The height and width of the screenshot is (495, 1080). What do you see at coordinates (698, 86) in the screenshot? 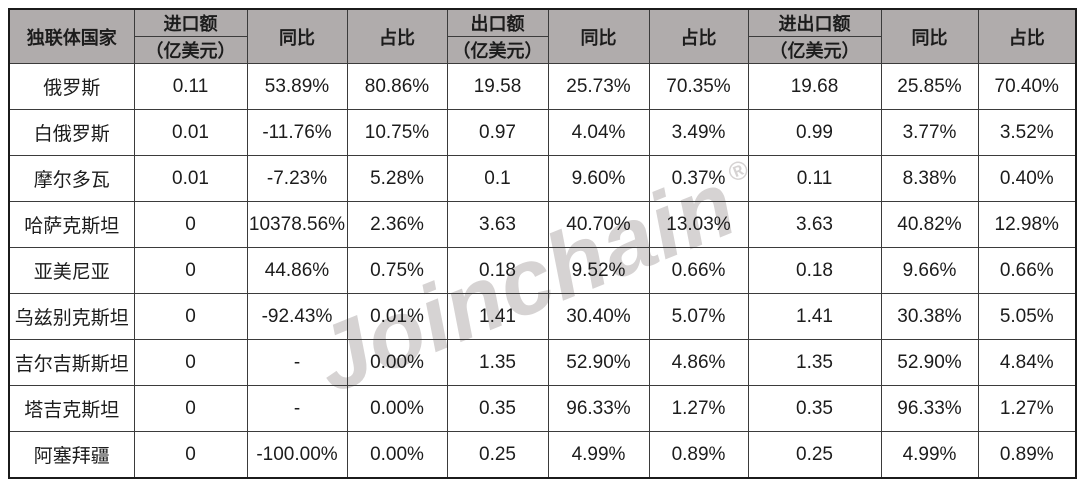
I see `value-cell: 70.35%` at bounding box center [698, 86].